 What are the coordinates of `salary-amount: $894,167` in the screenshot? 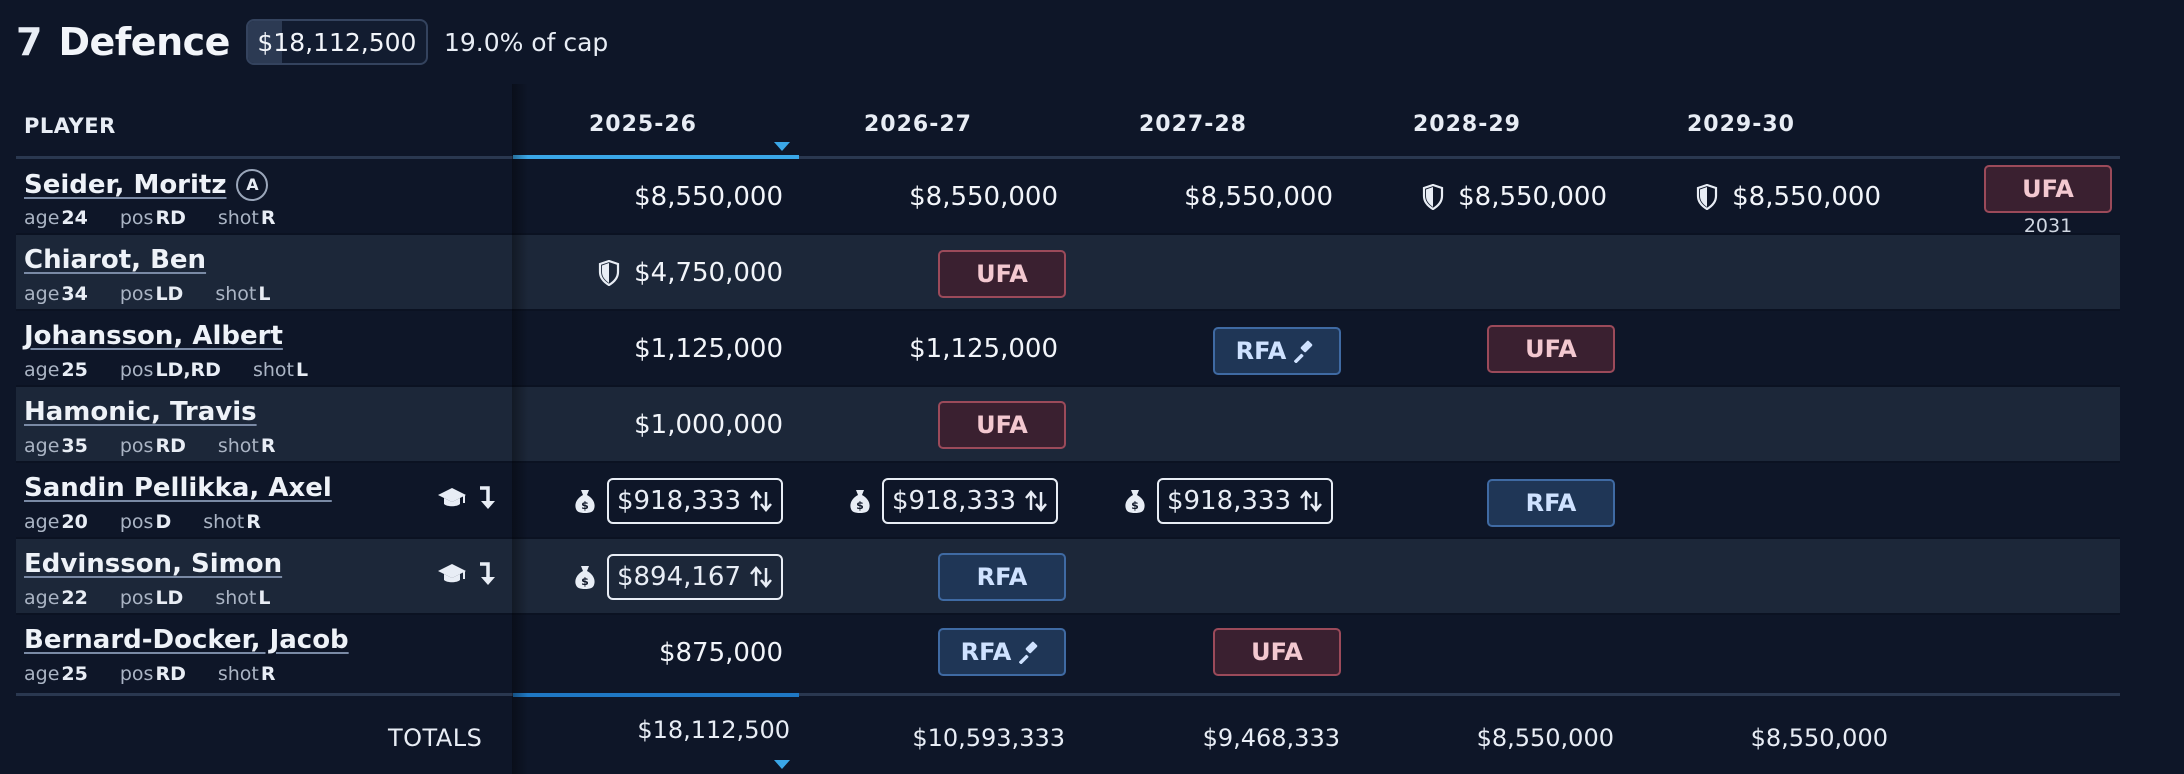 It's located at (678, 577).